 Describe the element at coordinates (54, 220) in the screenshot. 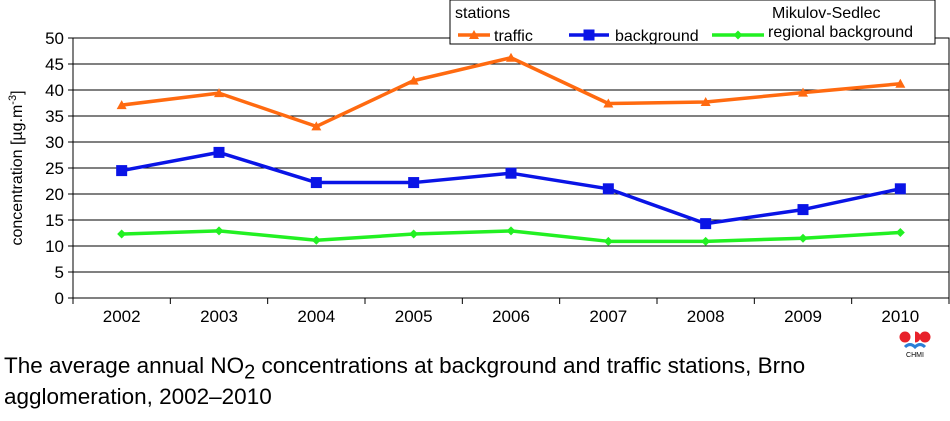

I see `y-tick-label: 15` at that location.